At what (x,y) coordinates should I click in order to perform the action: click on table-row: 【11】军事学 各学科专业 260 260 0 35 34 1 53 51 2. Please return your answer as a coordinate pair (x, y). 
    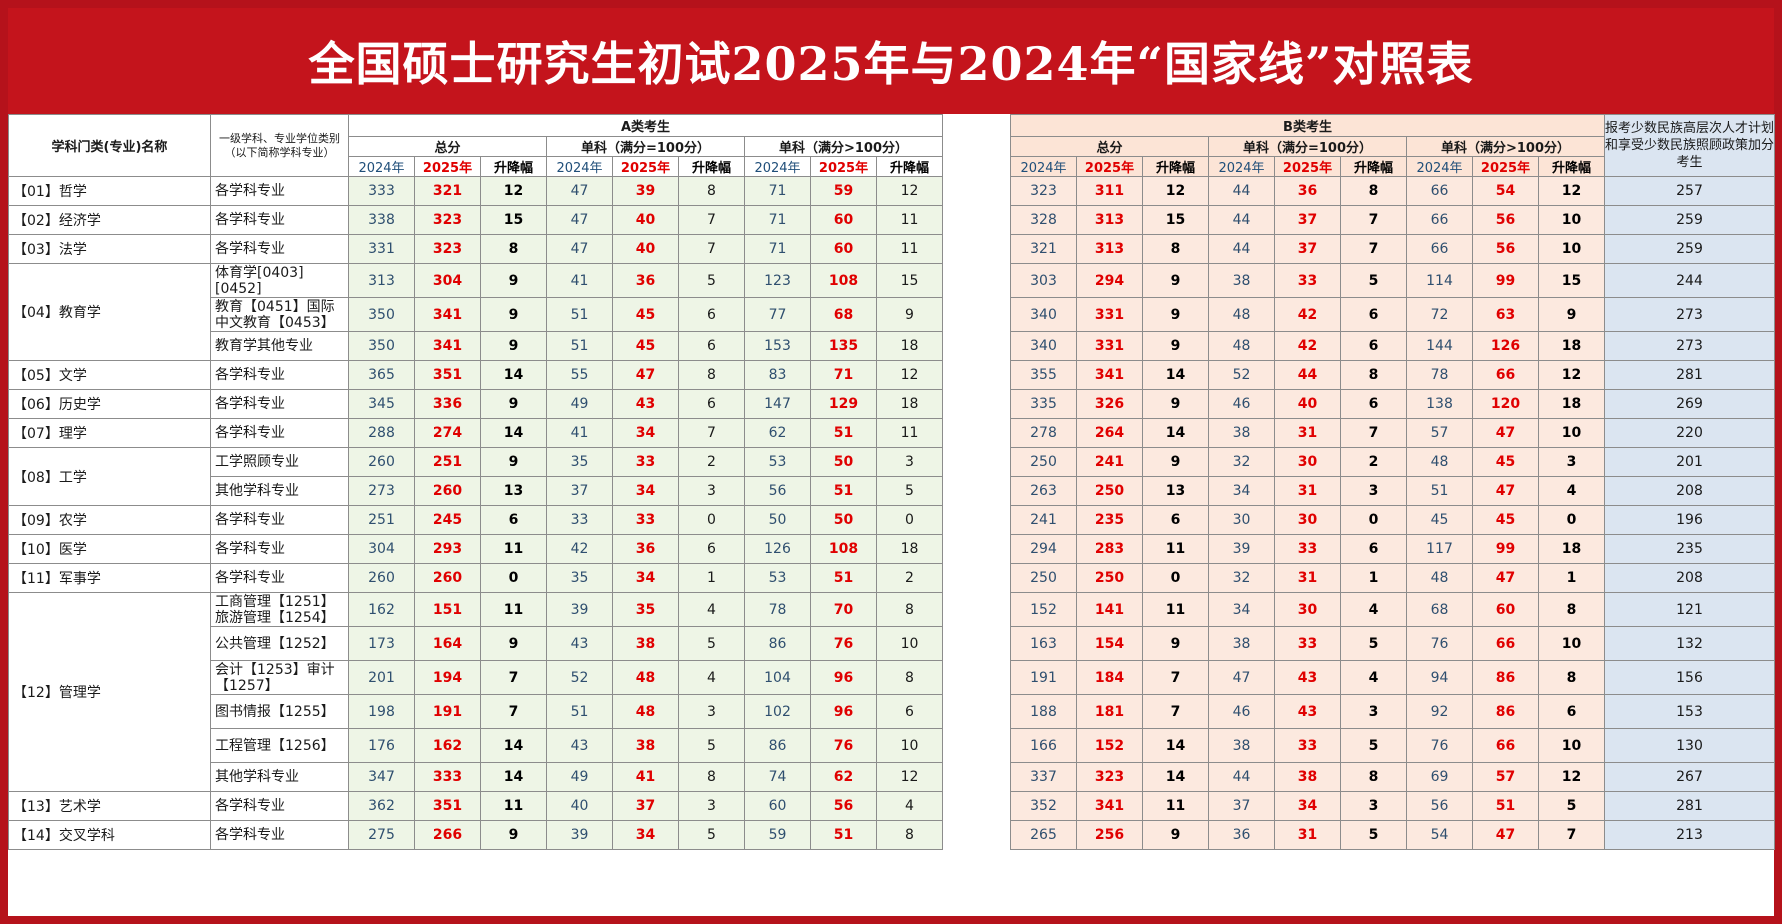
    Looking at the image, I should click on (475, 578).